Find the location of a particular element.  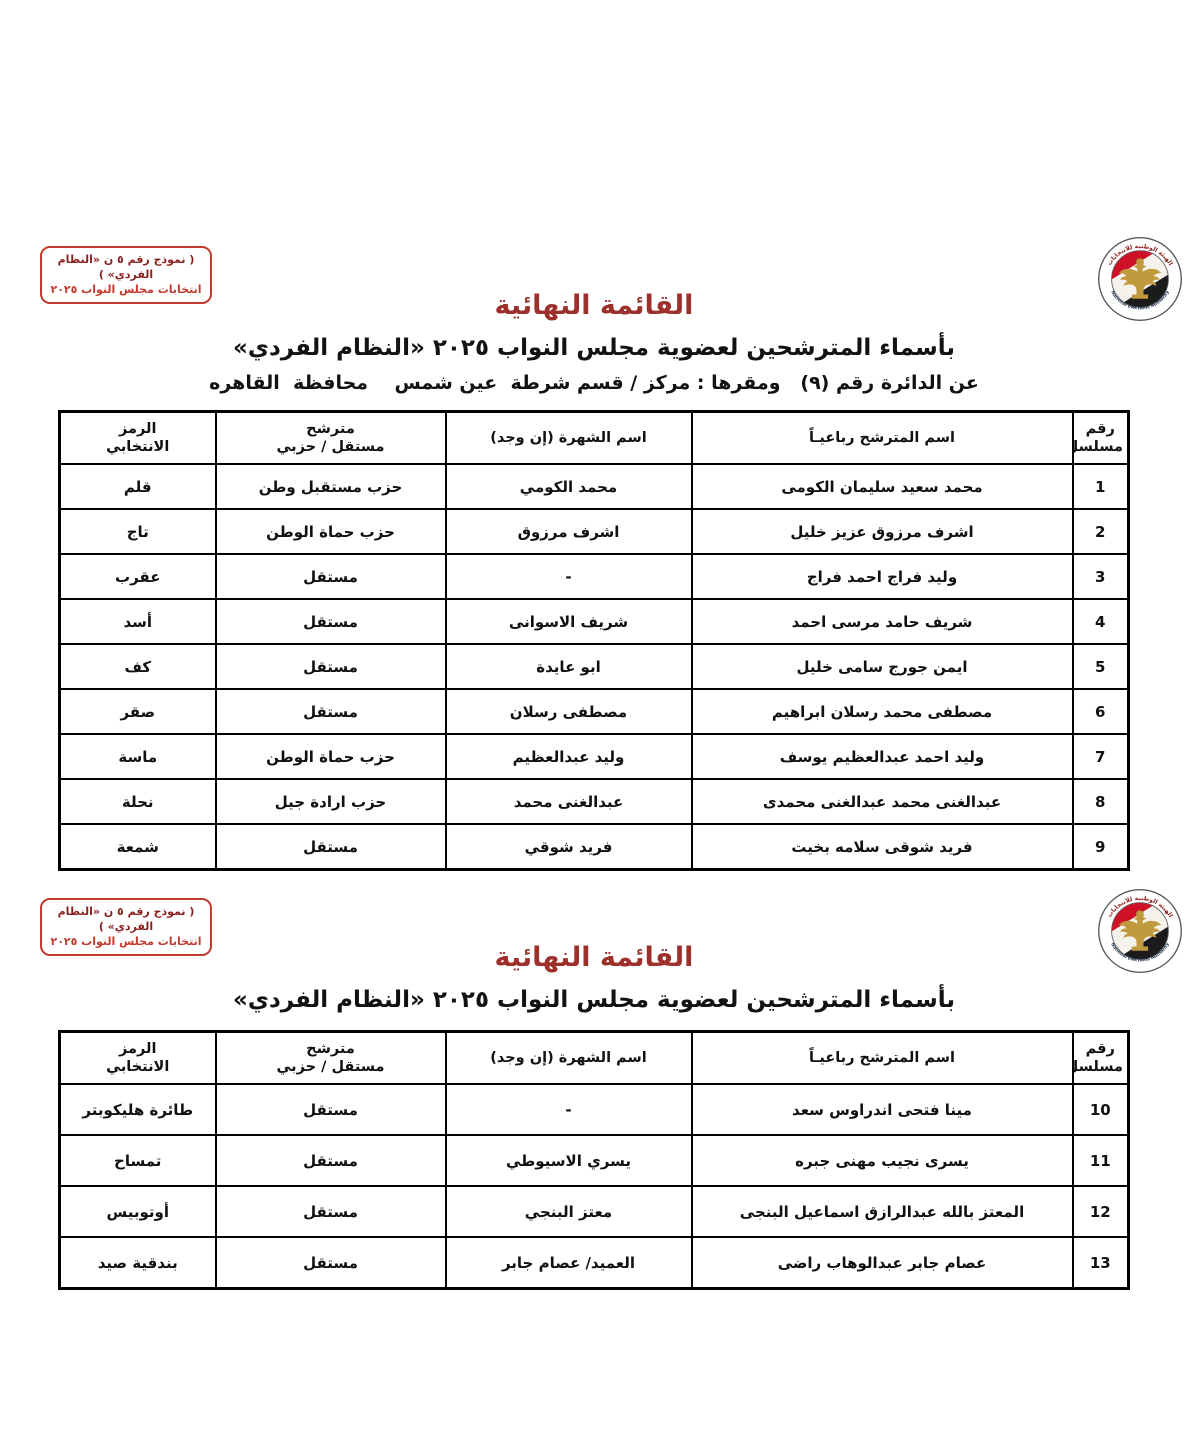

candidate-name-cell: اشرف مرزوق عزيز خليل is located at coordinates (882, 531).